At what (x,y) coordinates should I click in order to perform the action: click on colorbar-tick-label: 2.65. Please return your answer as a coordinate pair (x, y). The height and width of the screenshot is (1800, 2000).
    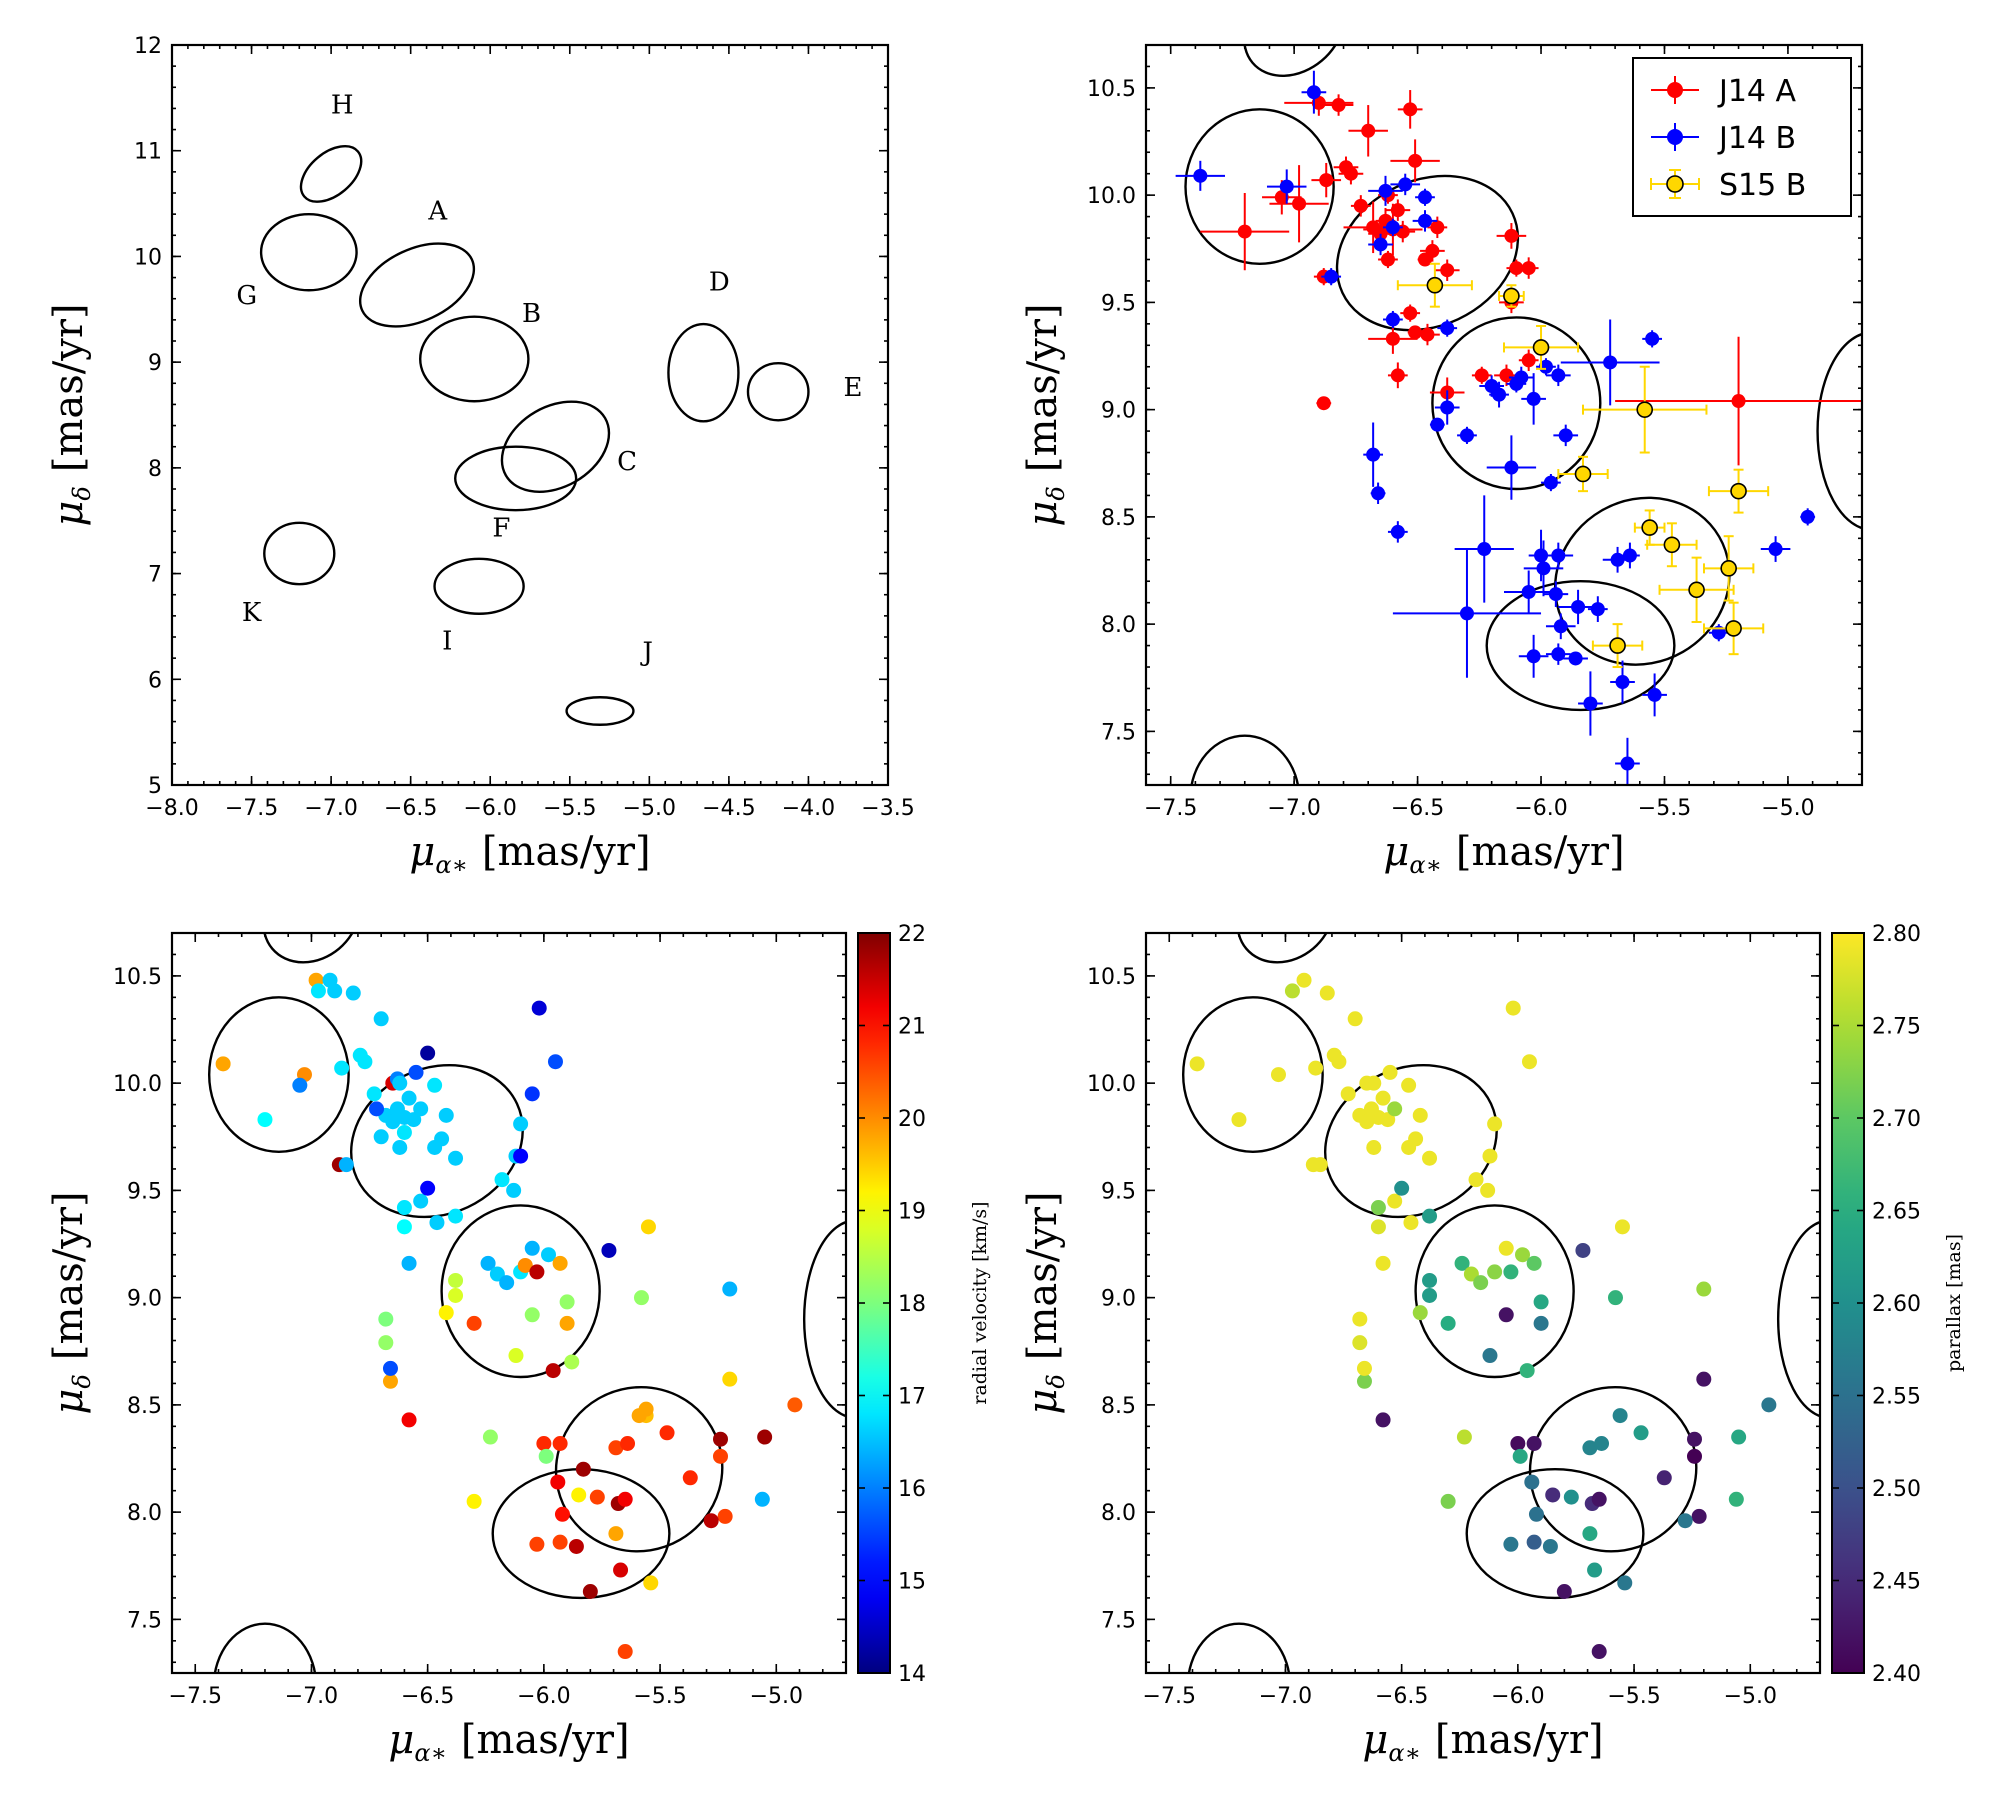
    Looking at the image, I should click on (1896, 1212).